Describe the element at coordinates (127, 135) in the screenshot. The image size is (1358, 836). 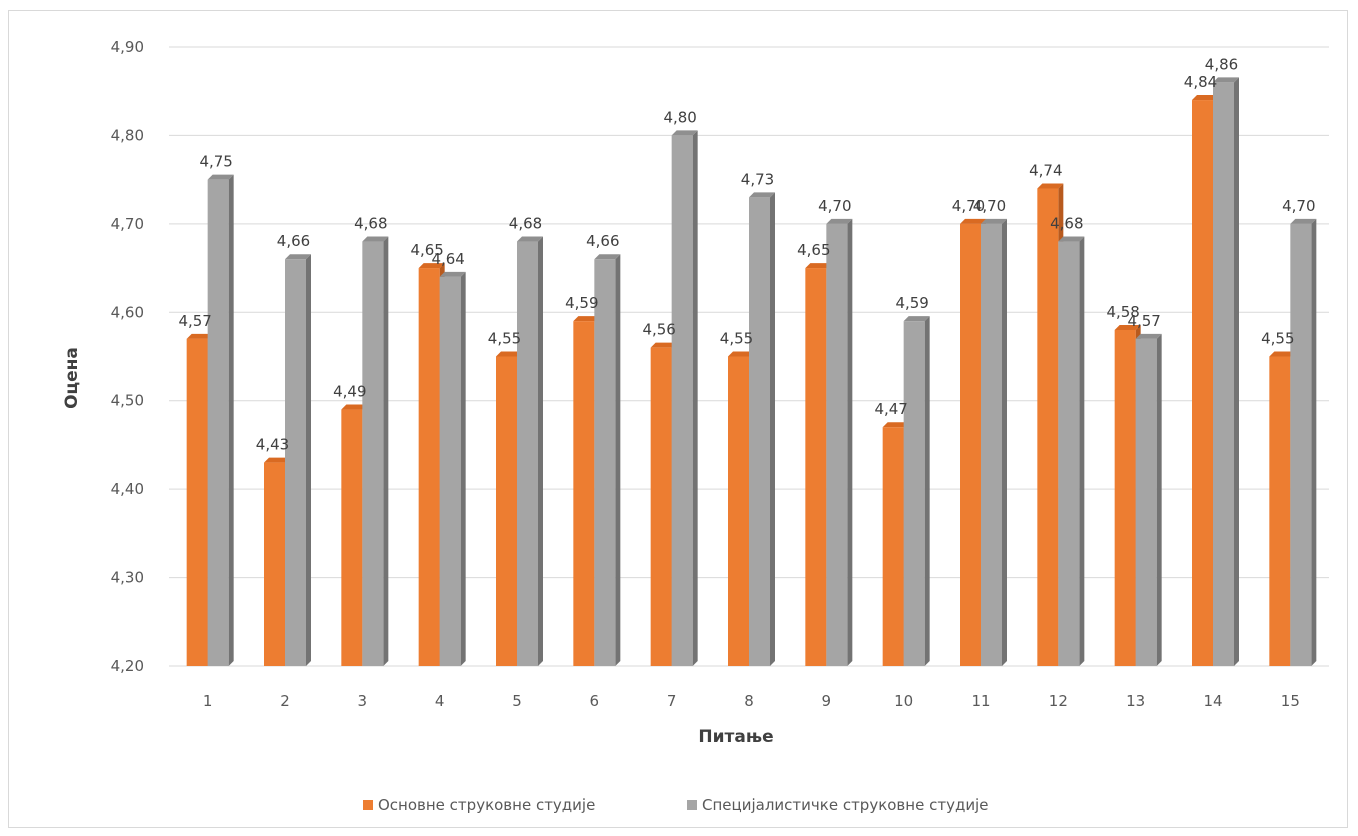
I see `y-tick-label: 4,80` at that location.